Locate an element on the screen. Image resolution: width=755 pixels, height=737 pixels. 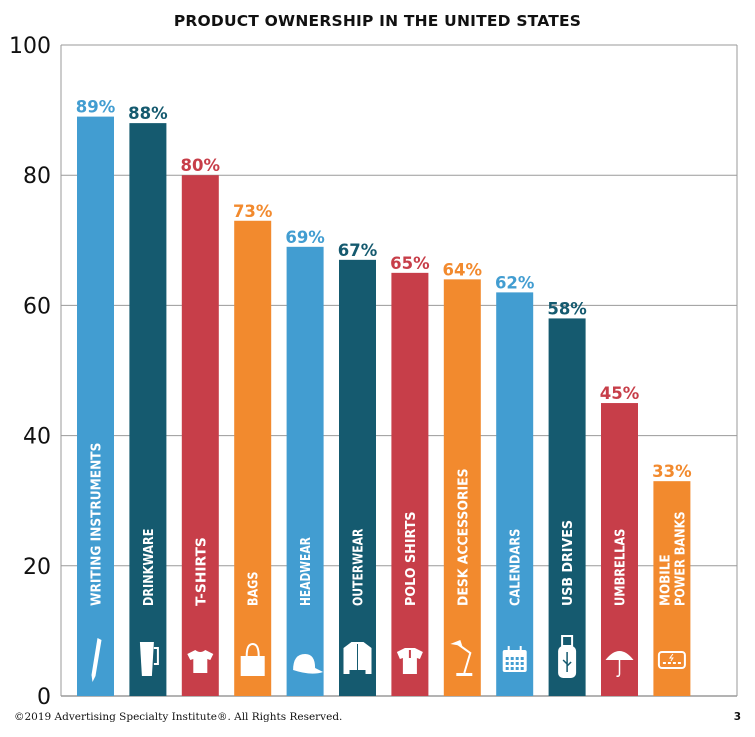
bar-group: 67% OUTERWEAR is located at coordinates (358, 468).